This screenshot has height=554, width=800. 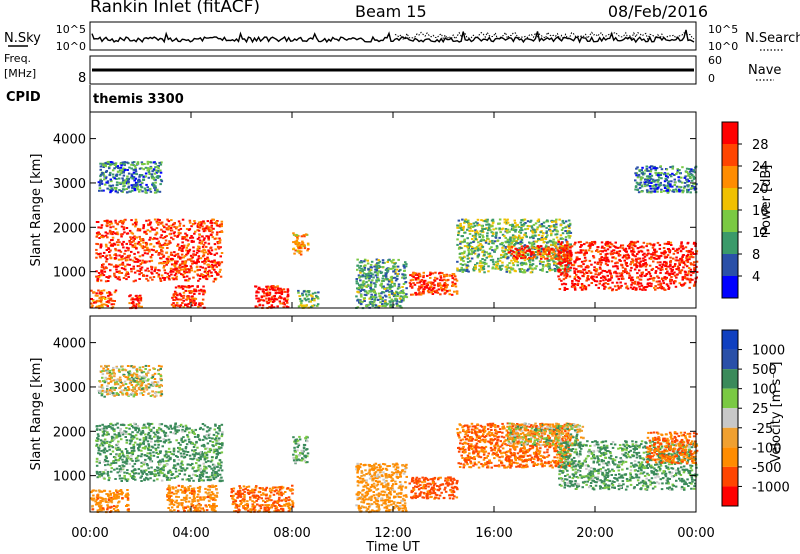 What do you see at coordinates (391, 11) in the screenshot?
I see `beam-title: Beam 15` at bounding box center [391, 11].